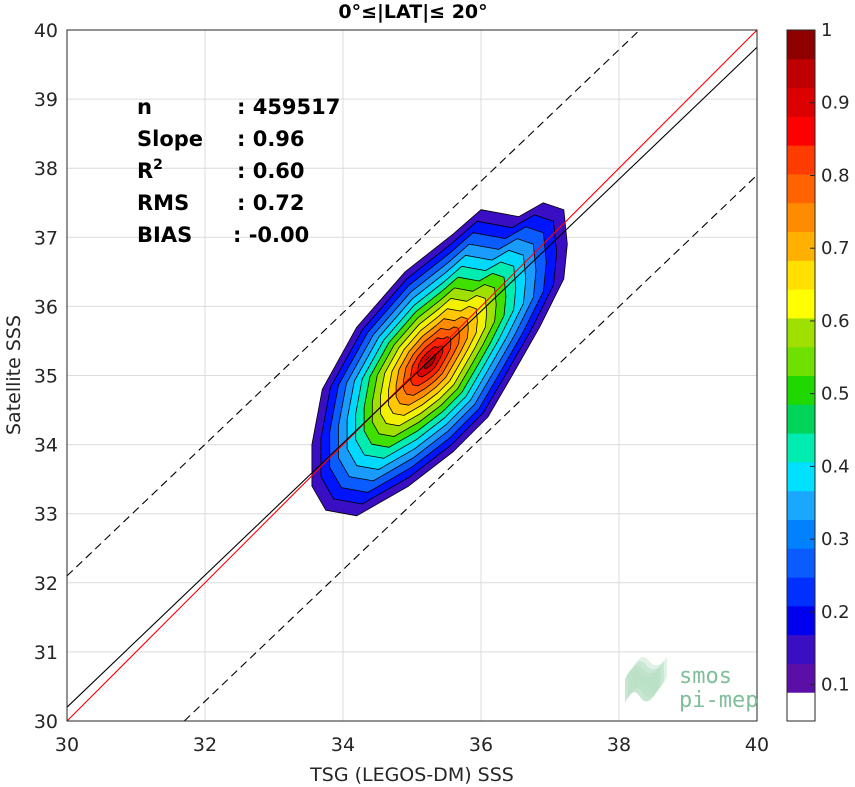 The width and height of the screenshot is (855, 787). Describe the element at coordinates (67, 745) in the screenshot. I see `x-tick-0: 30` at that location.